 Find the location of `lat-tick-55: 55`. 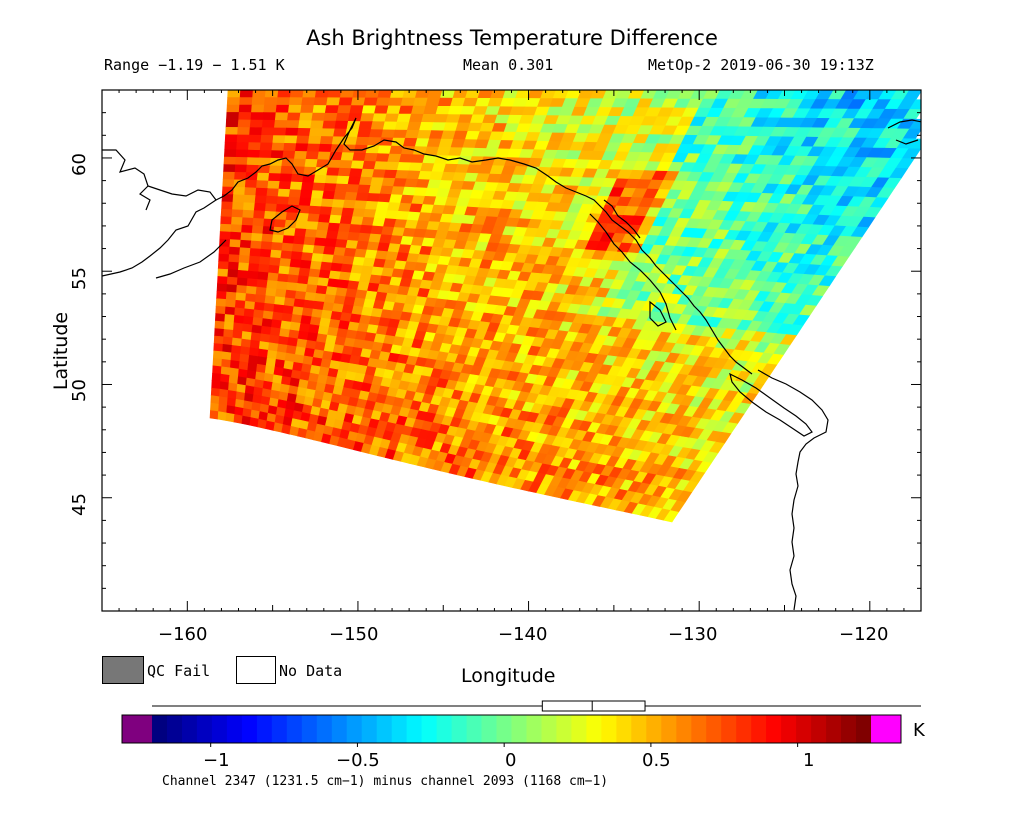

lat-tick-55: 55 is located at coordinates (79, 278).